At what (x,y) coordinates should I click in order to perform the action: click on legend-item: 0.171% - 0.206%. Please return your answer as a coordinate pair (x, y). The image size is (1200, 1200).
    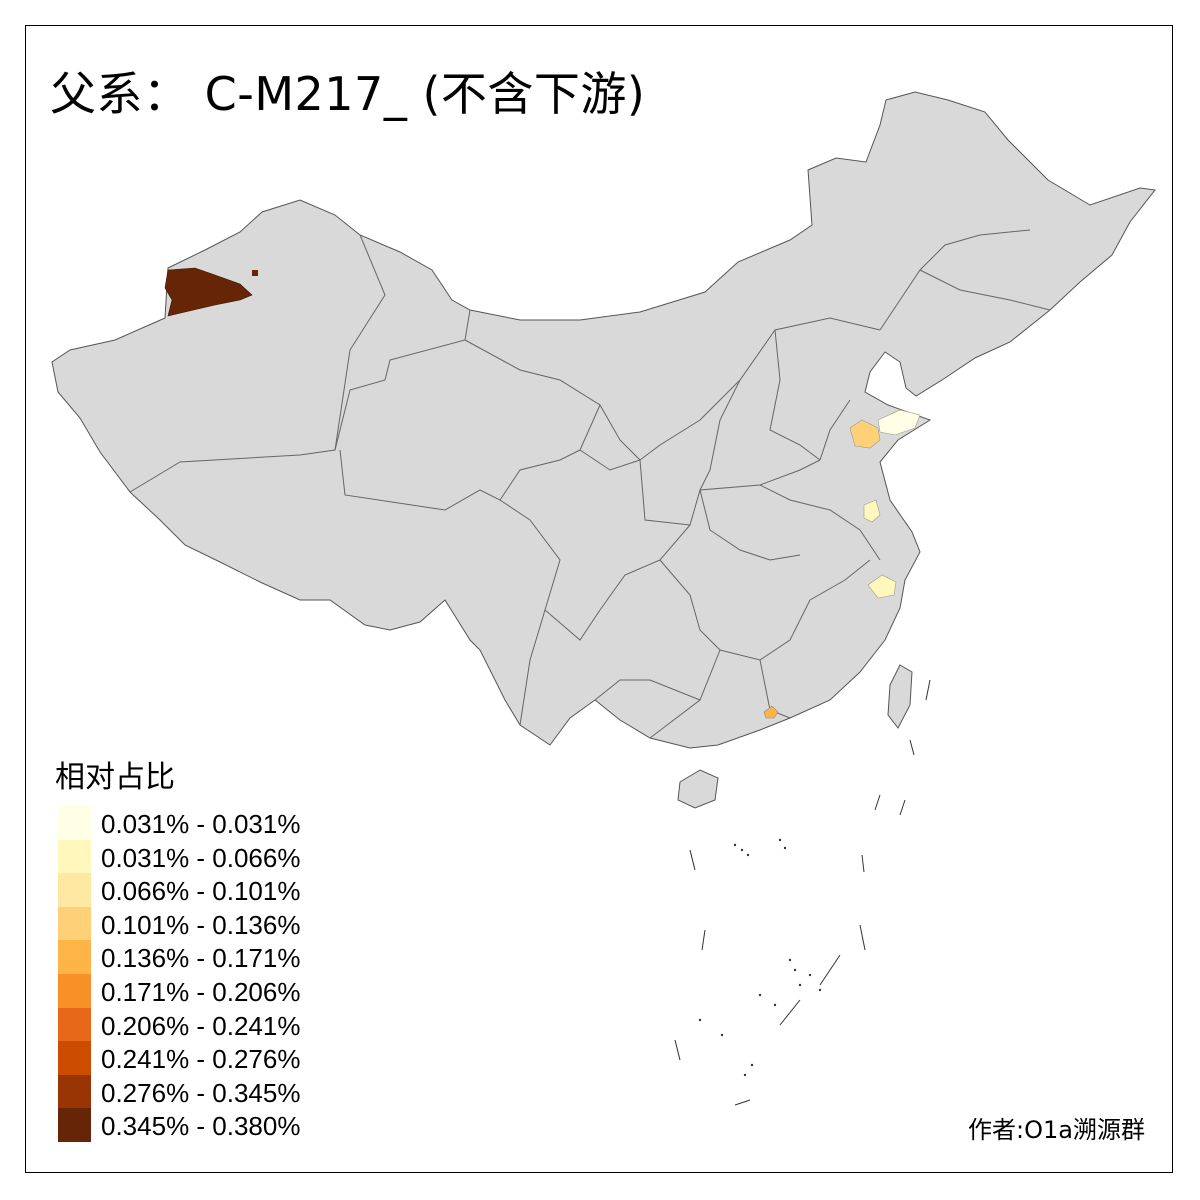
    Looking at the image, I should click on (208, 990).